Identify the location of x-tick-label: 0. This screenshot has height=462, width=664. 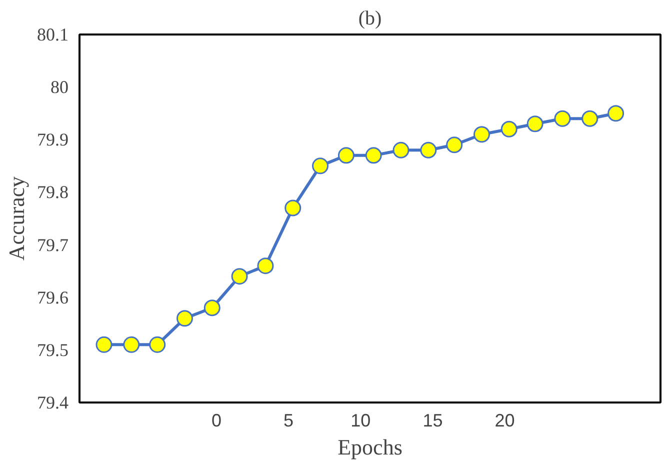
(216, 420).